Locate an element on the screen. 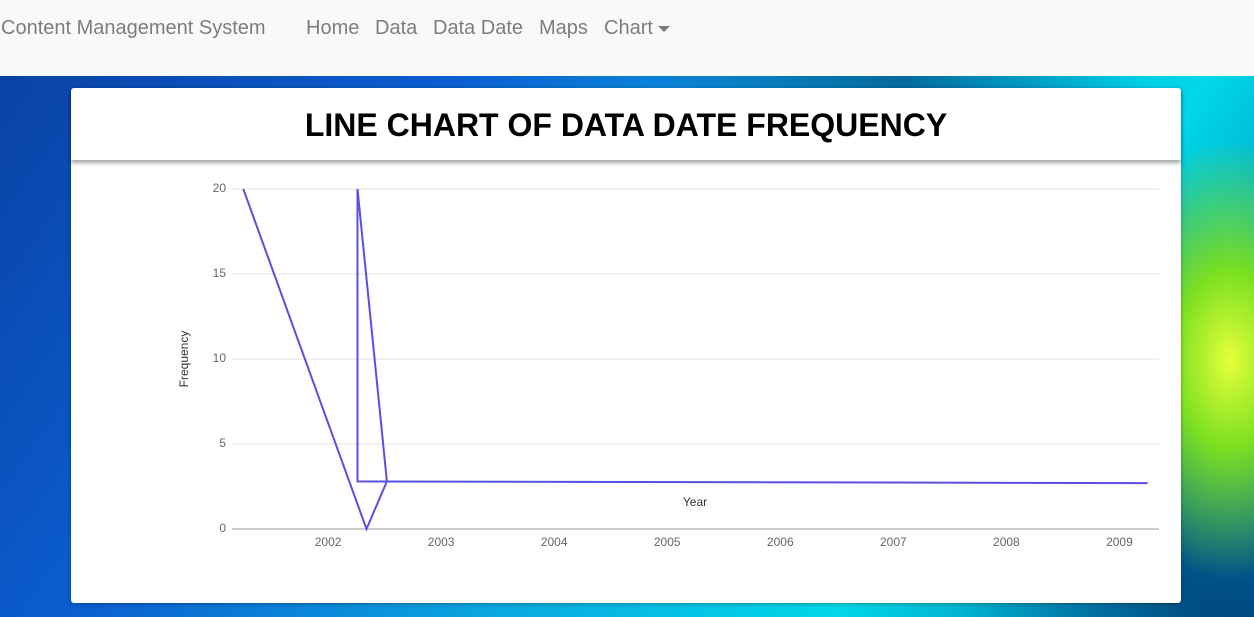 The width and height of the screenshot is (1254, 617). y-tick-label: 10 is located at coordinates (220, 358).